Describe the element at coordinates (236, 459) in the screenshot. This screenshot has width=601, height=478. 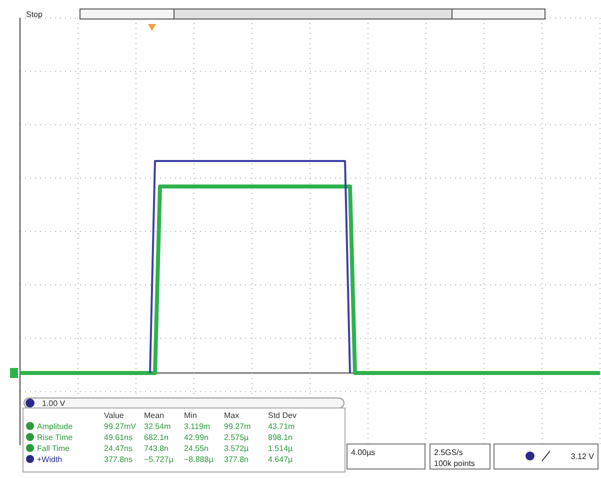
I see `text: 377.8n` at that location.